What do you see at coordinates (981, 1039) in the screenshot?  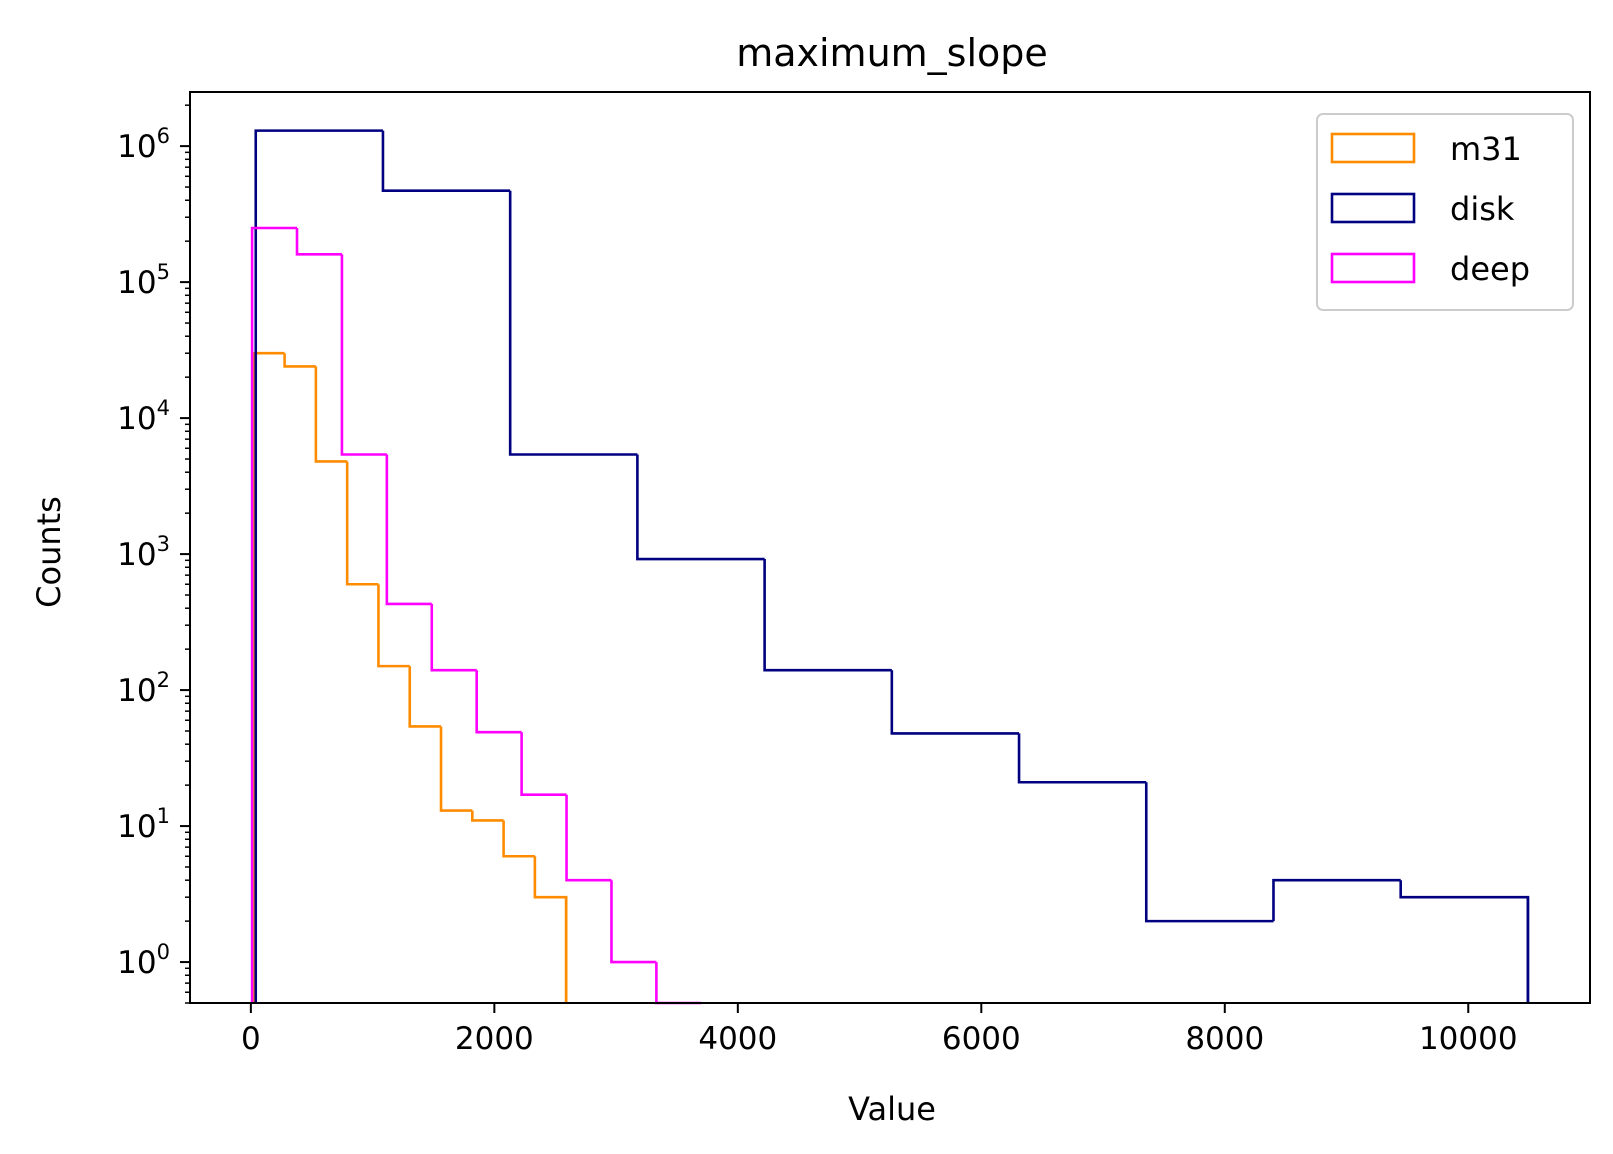 I see `x-tick-label: 6000` at bounding box center [981, 1039].